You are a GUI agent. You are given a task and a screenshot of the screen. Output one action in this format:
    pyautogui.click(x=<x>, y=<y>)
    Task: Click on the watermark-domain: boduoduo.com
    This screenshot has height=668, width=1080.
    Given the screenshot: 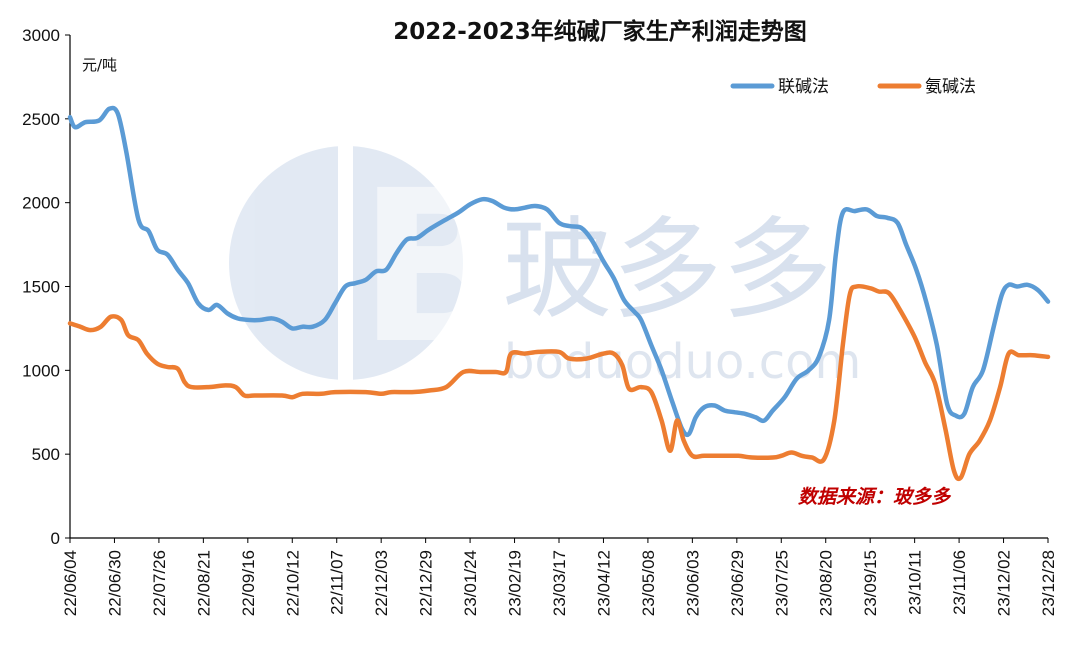 What is the action you would take?
    pyautogui.click(x=682, y=362)
    